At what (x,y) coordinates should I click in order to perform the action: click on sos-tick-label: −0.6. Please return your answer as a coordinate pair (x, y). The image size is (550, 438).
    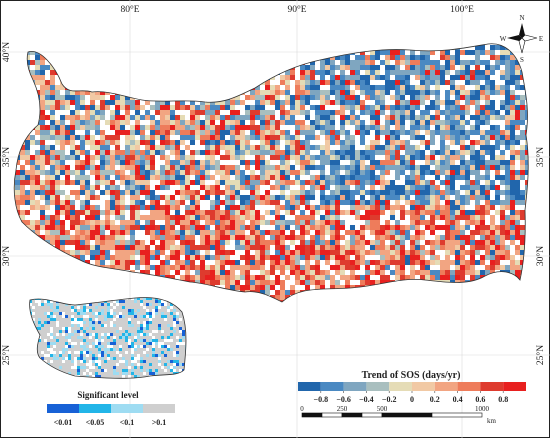
    Looking at the image, I should click on (343, 399).